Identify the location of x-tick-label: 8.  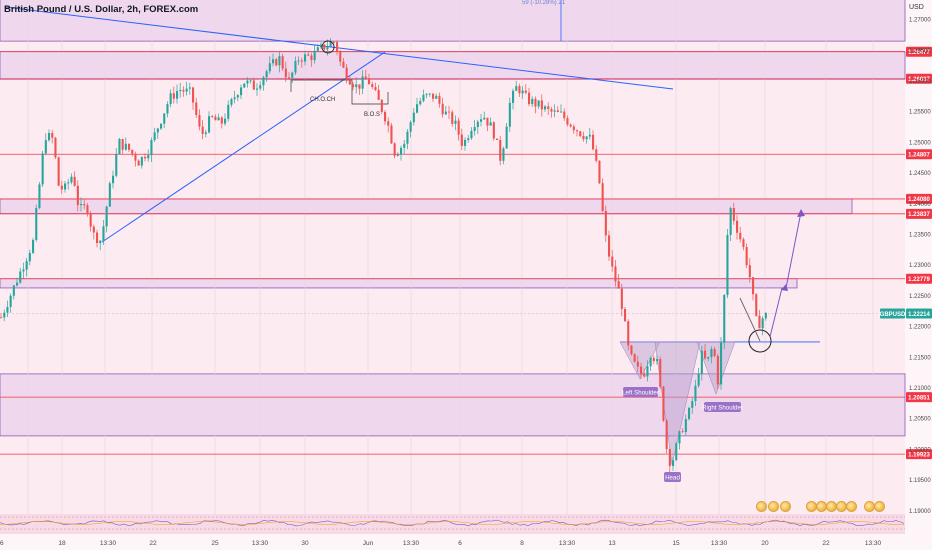
(522, 543).